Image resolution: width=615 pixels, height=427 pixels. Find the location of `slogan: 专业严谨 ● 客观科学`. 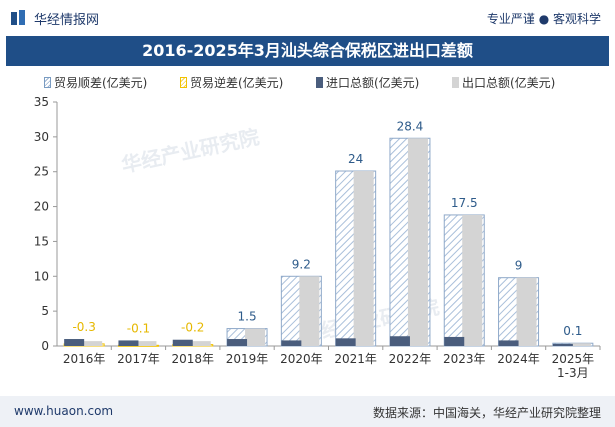

slogan: 专业严谨 ● 客观科学 is located at coordinates (543, 19).